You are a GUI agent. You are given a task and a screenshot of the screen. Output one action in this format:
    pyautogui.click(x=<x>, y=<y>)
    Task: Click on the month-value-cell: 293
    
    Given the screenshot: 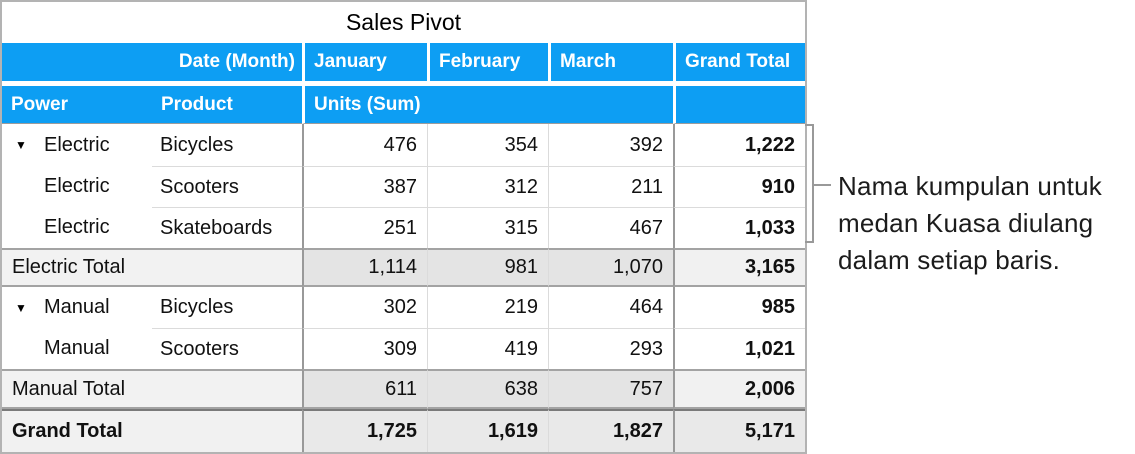 What is the action you would take?
    pyautogui.click(x=610, y=348)
    